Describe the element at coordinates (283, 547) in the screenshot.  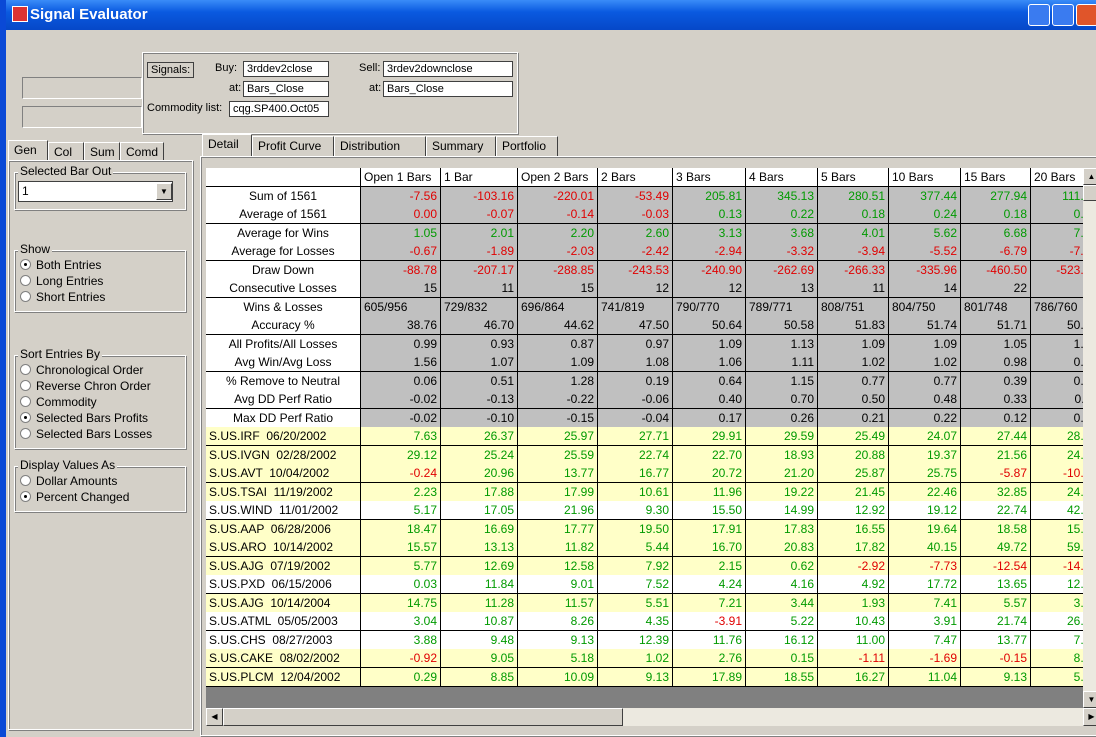
I see `row-header: S.US.ARO 10/14/2002` at that location.